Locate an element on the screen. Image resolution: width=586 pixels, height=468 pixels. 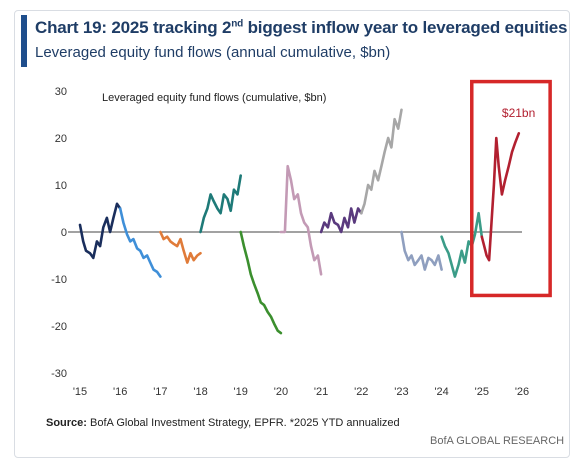
x-tick-label: '16 is located at coordinates (120, 392).